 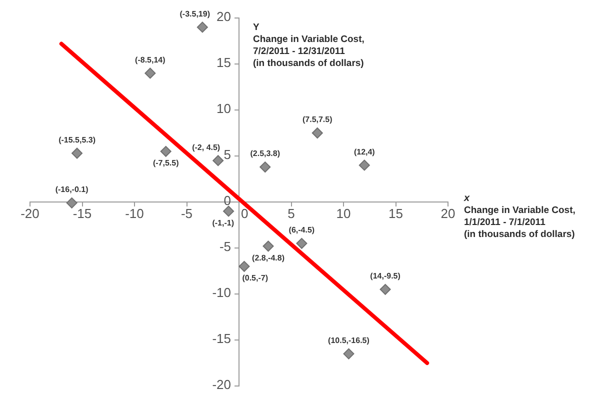 I want to click on annotation: (12,4), so click(x=365, y=151).